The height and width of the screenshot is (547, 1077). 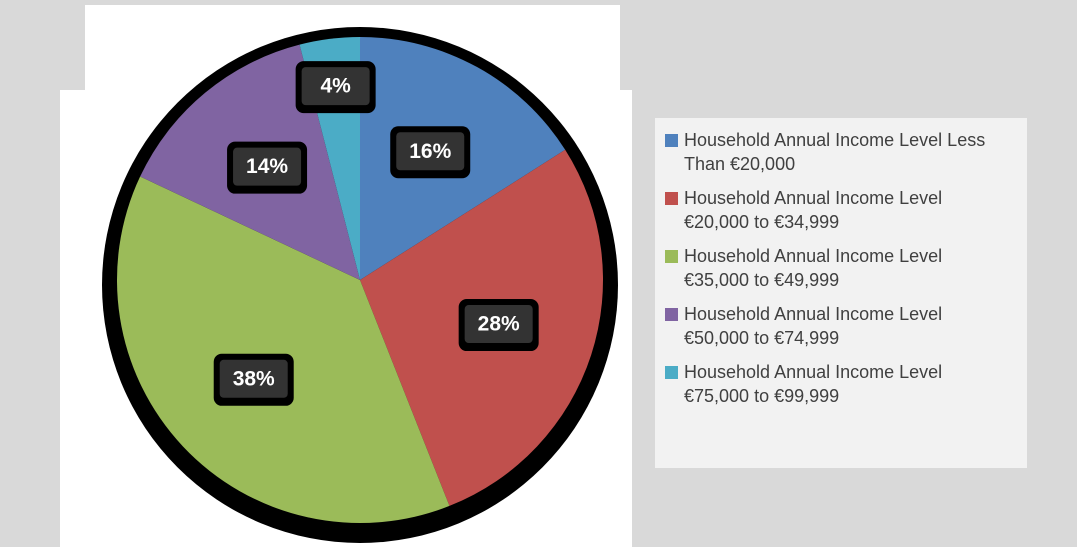 I want to click on data-label: 16%, so click(x=430, y=151).